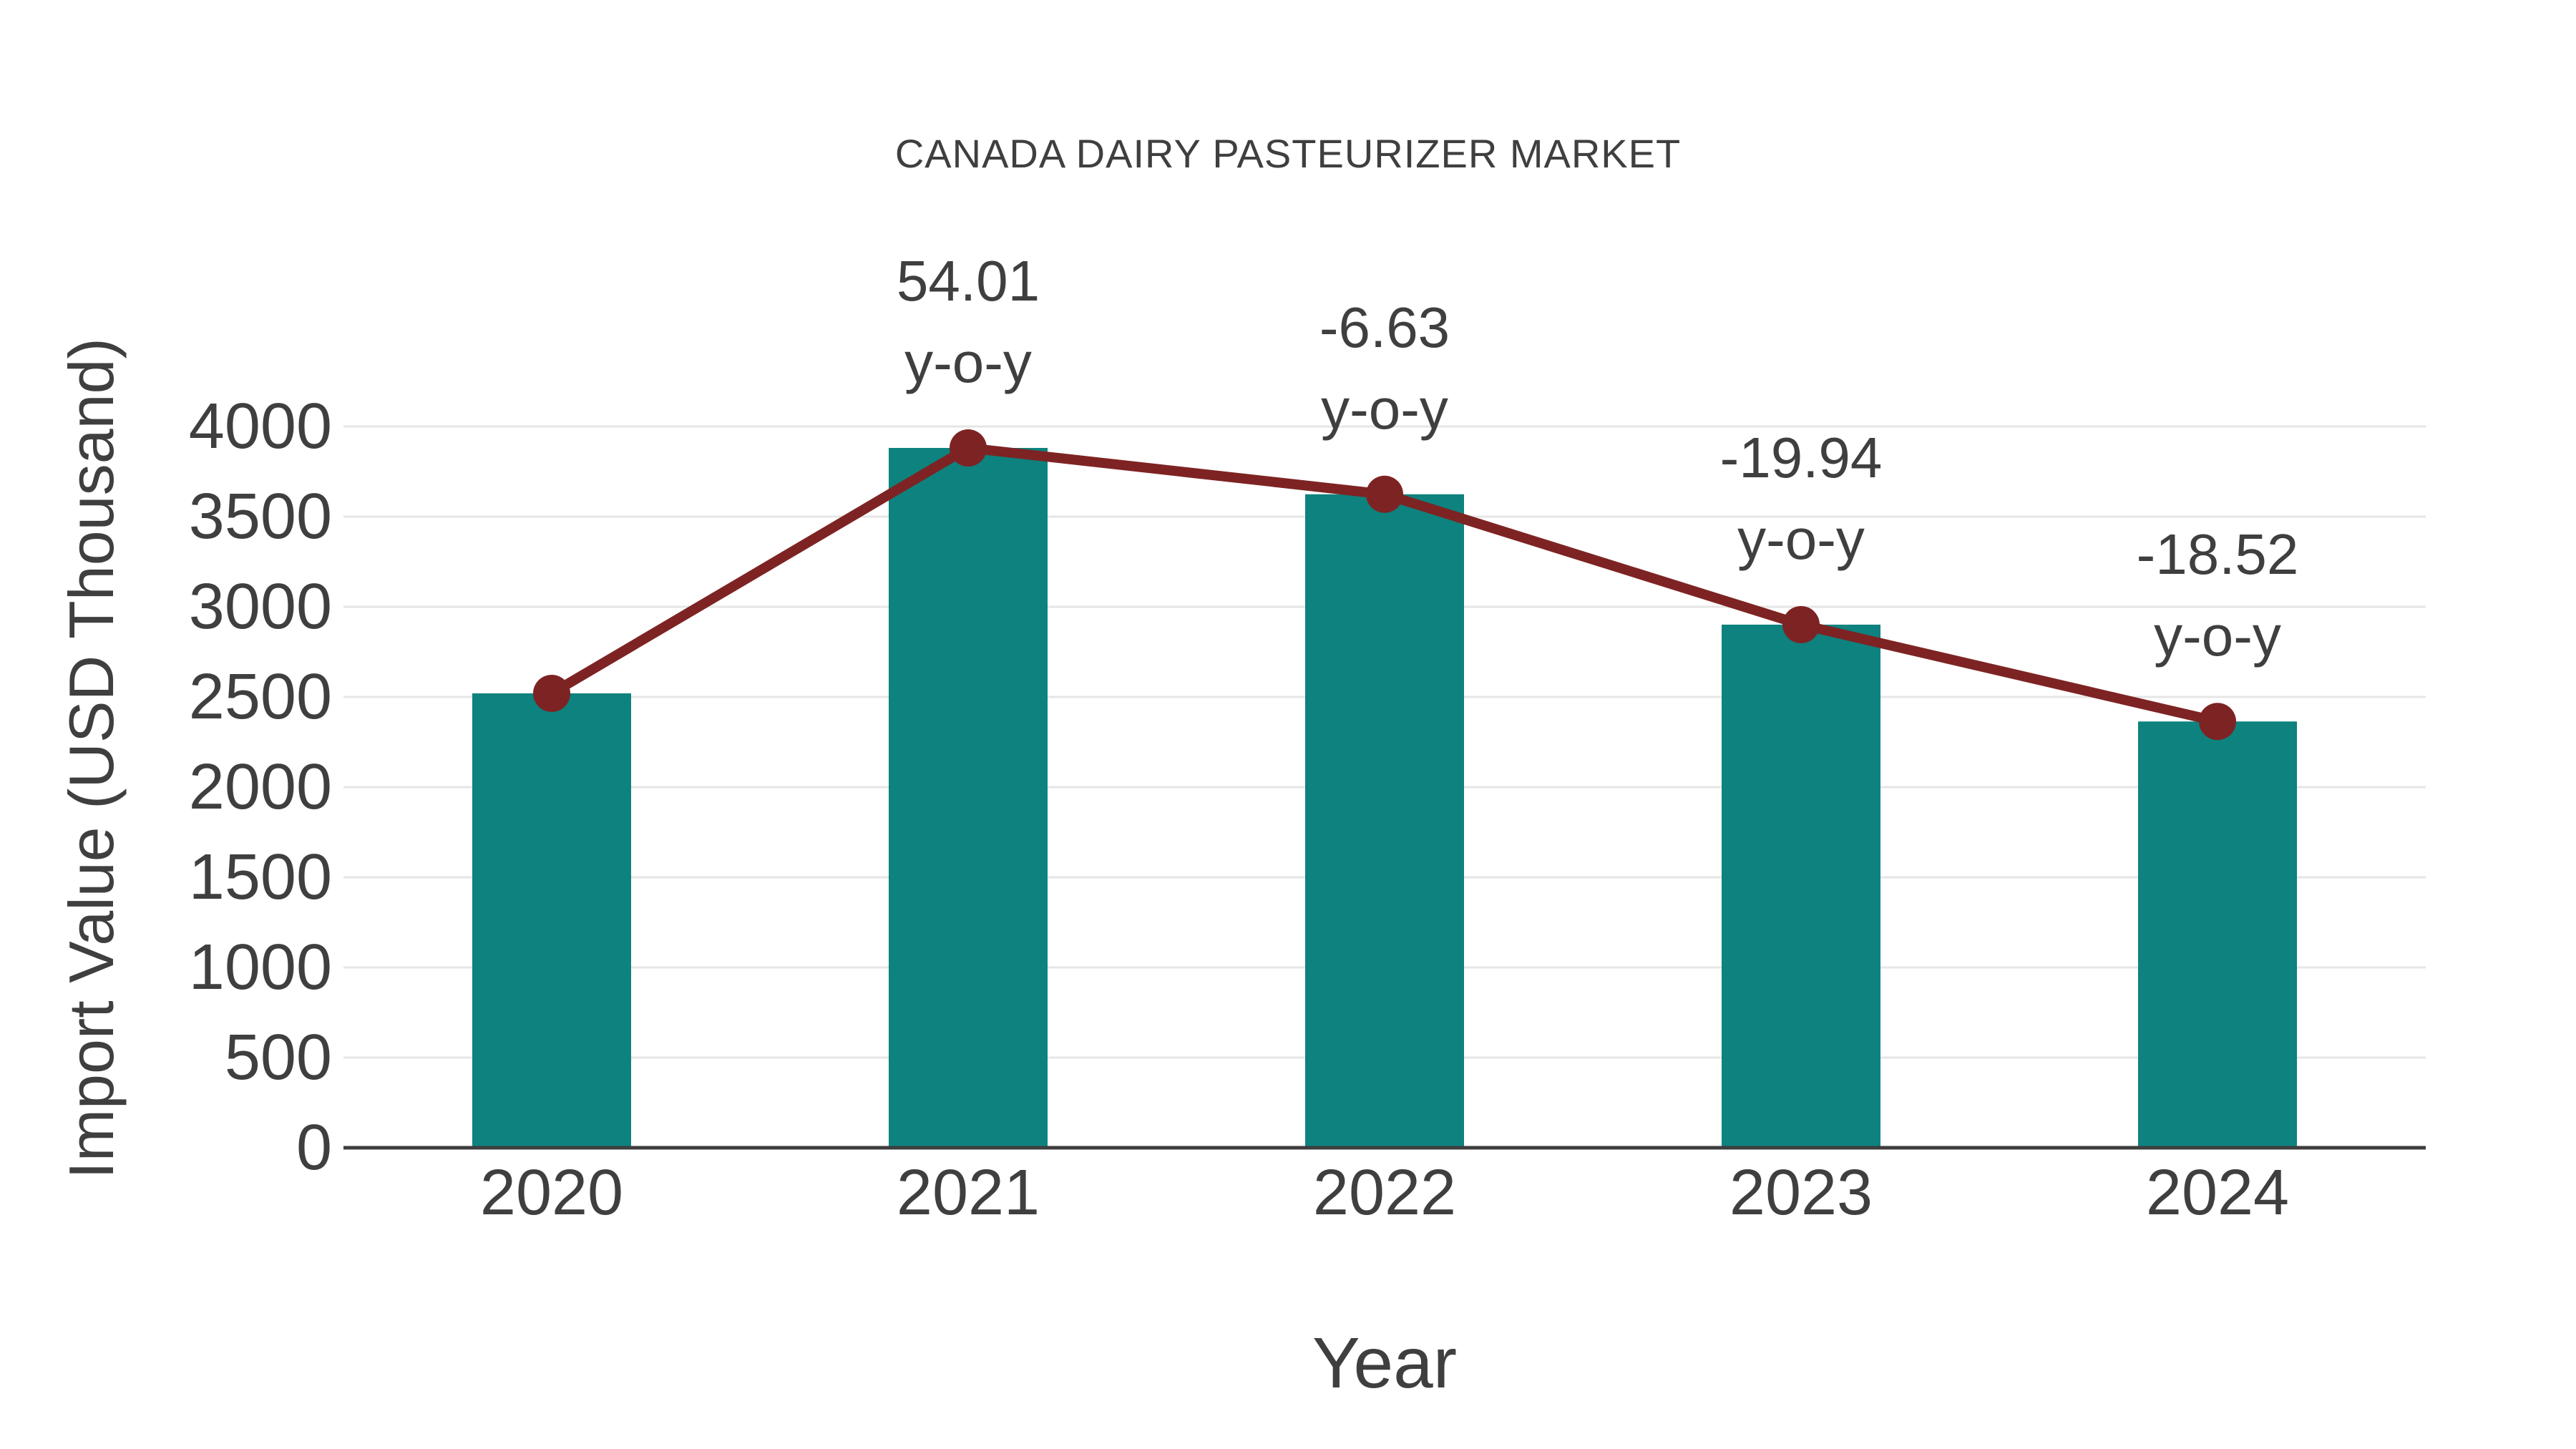  What do you see at coordinates (2217, 554) in the screenshot?
I see `annotation-2024-value: -18.52` at bounding box center [2217, 554].